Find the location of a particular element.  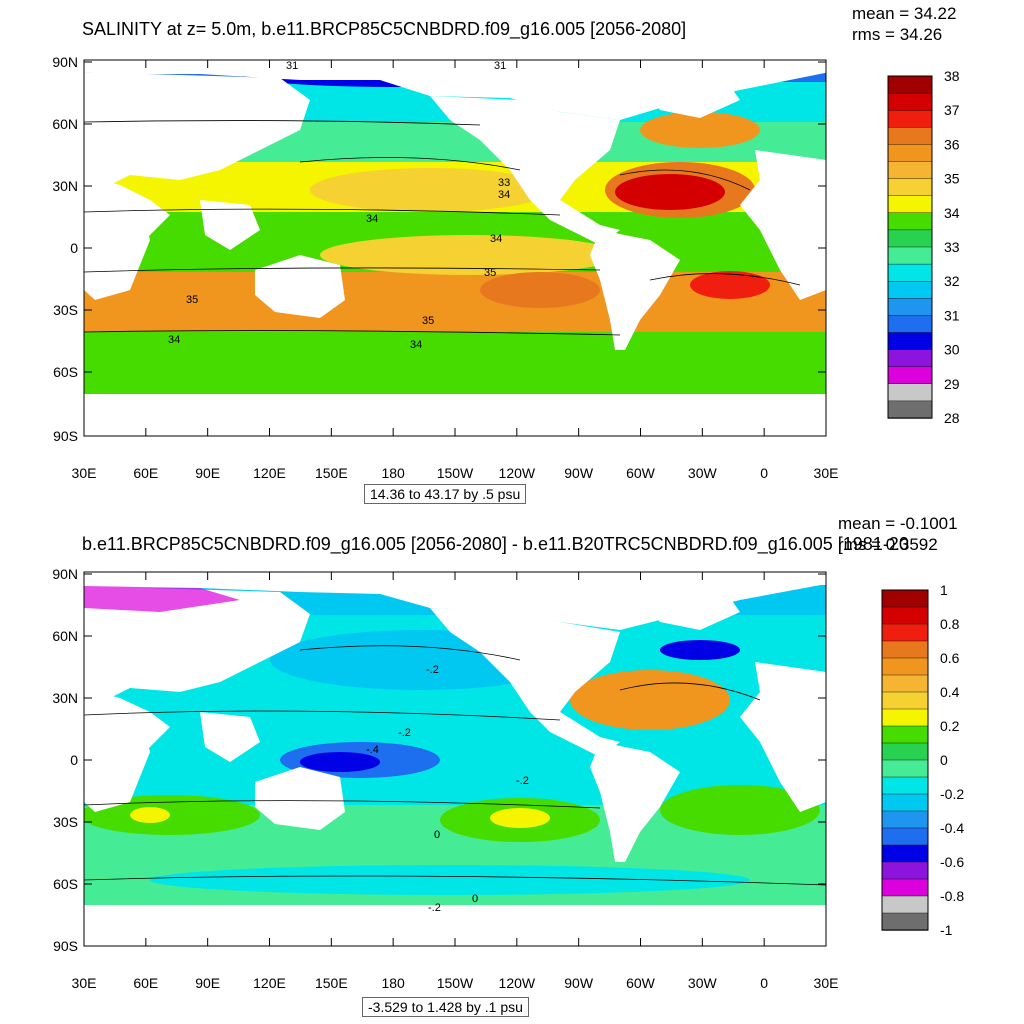

p2-southern is located at coordinates (450, 880).